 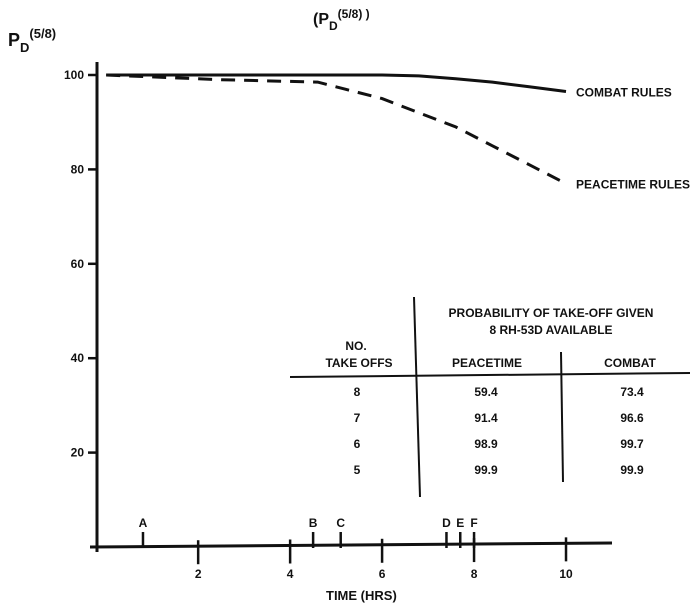 I want to click on chart-title: (PD(5/8) ), so click(x=341, y=20).